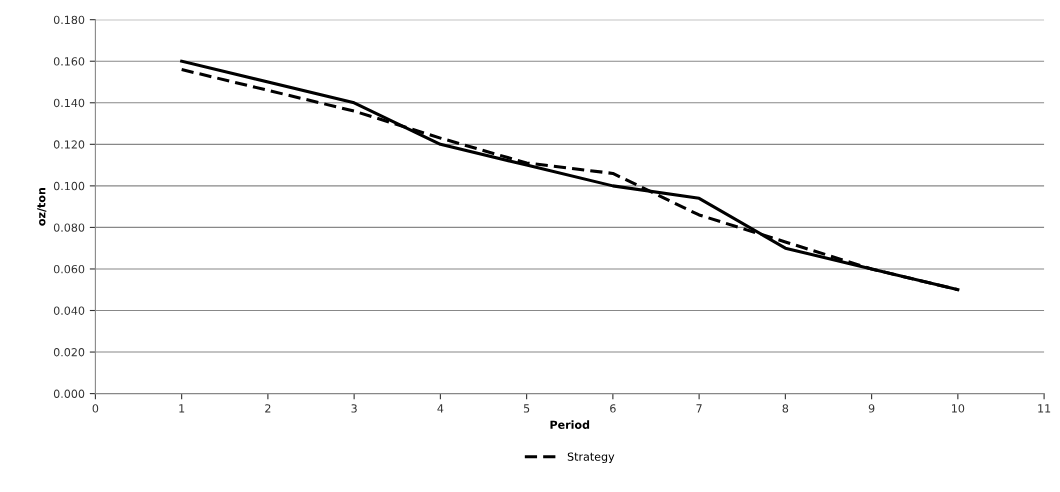 The height and width of the screenshot is (492, 1060). Describe the element at coordinates (69, 310) in the screenshot. I see `y-tick-label: 0.040` at that location.